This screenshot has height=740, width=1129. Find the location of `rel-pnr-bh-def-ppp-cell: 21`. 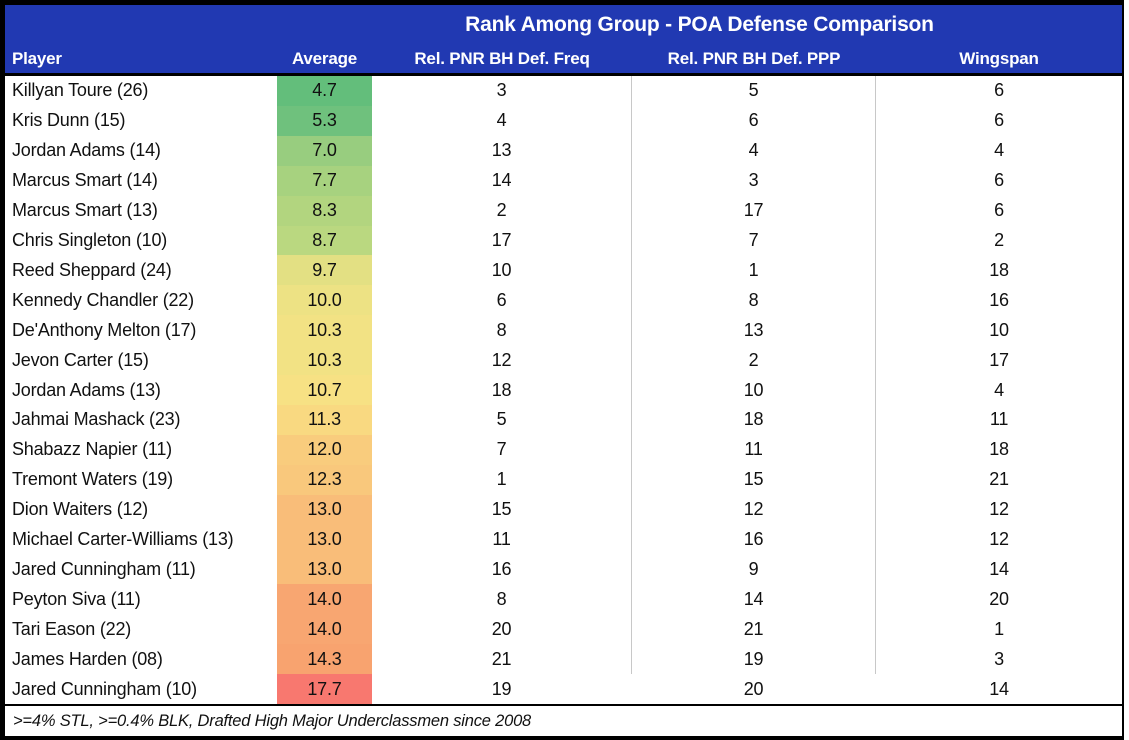

rel-pnr-bh-def-ppp-cell: 21 is located at coordinates (754, 629).